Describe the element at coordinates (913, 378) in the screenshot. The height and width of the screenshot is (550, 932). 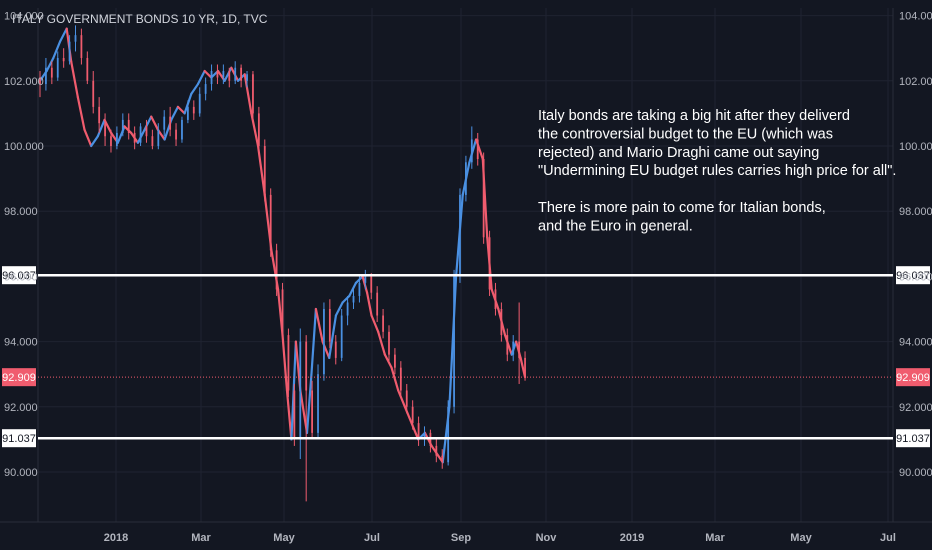
I see `last-price-label-right: 92.909` at that location.